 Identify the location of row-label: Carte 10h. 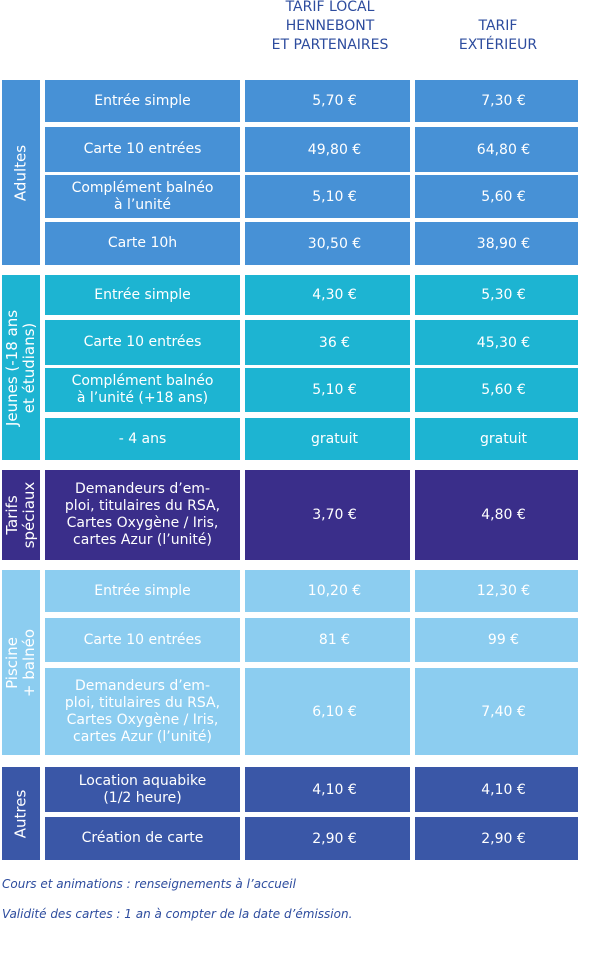
(142, 243).